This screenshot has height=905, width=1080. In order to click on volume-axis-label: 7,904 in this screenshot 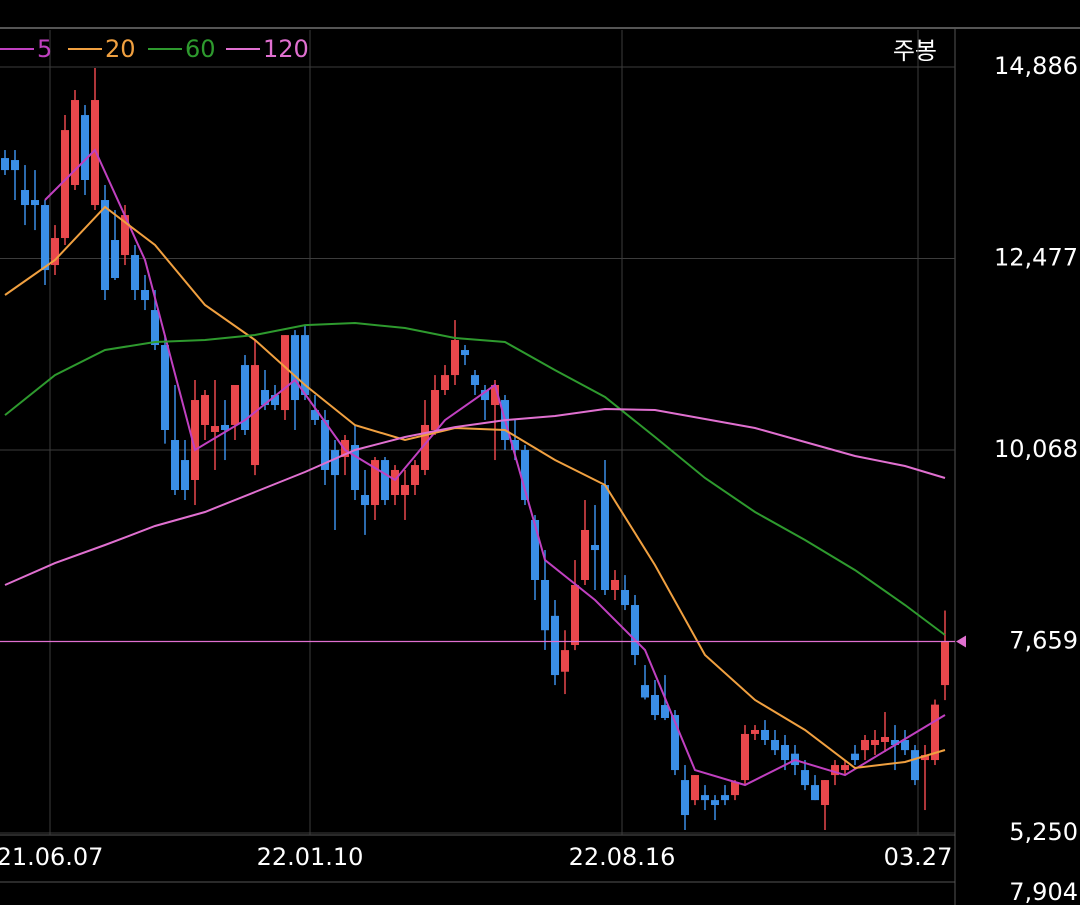, I will do `click(1043, 891)`.